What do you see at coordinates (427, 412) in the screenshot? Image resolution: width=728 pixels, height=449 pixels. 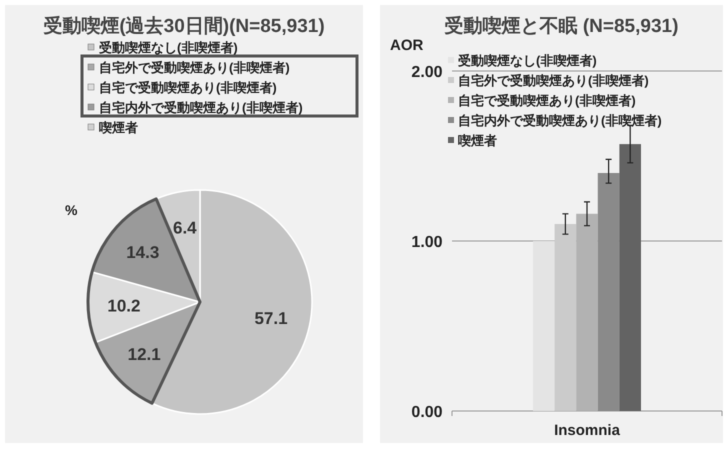 I see `y-tick-label: 0.00` at bounding box center [427, 412].